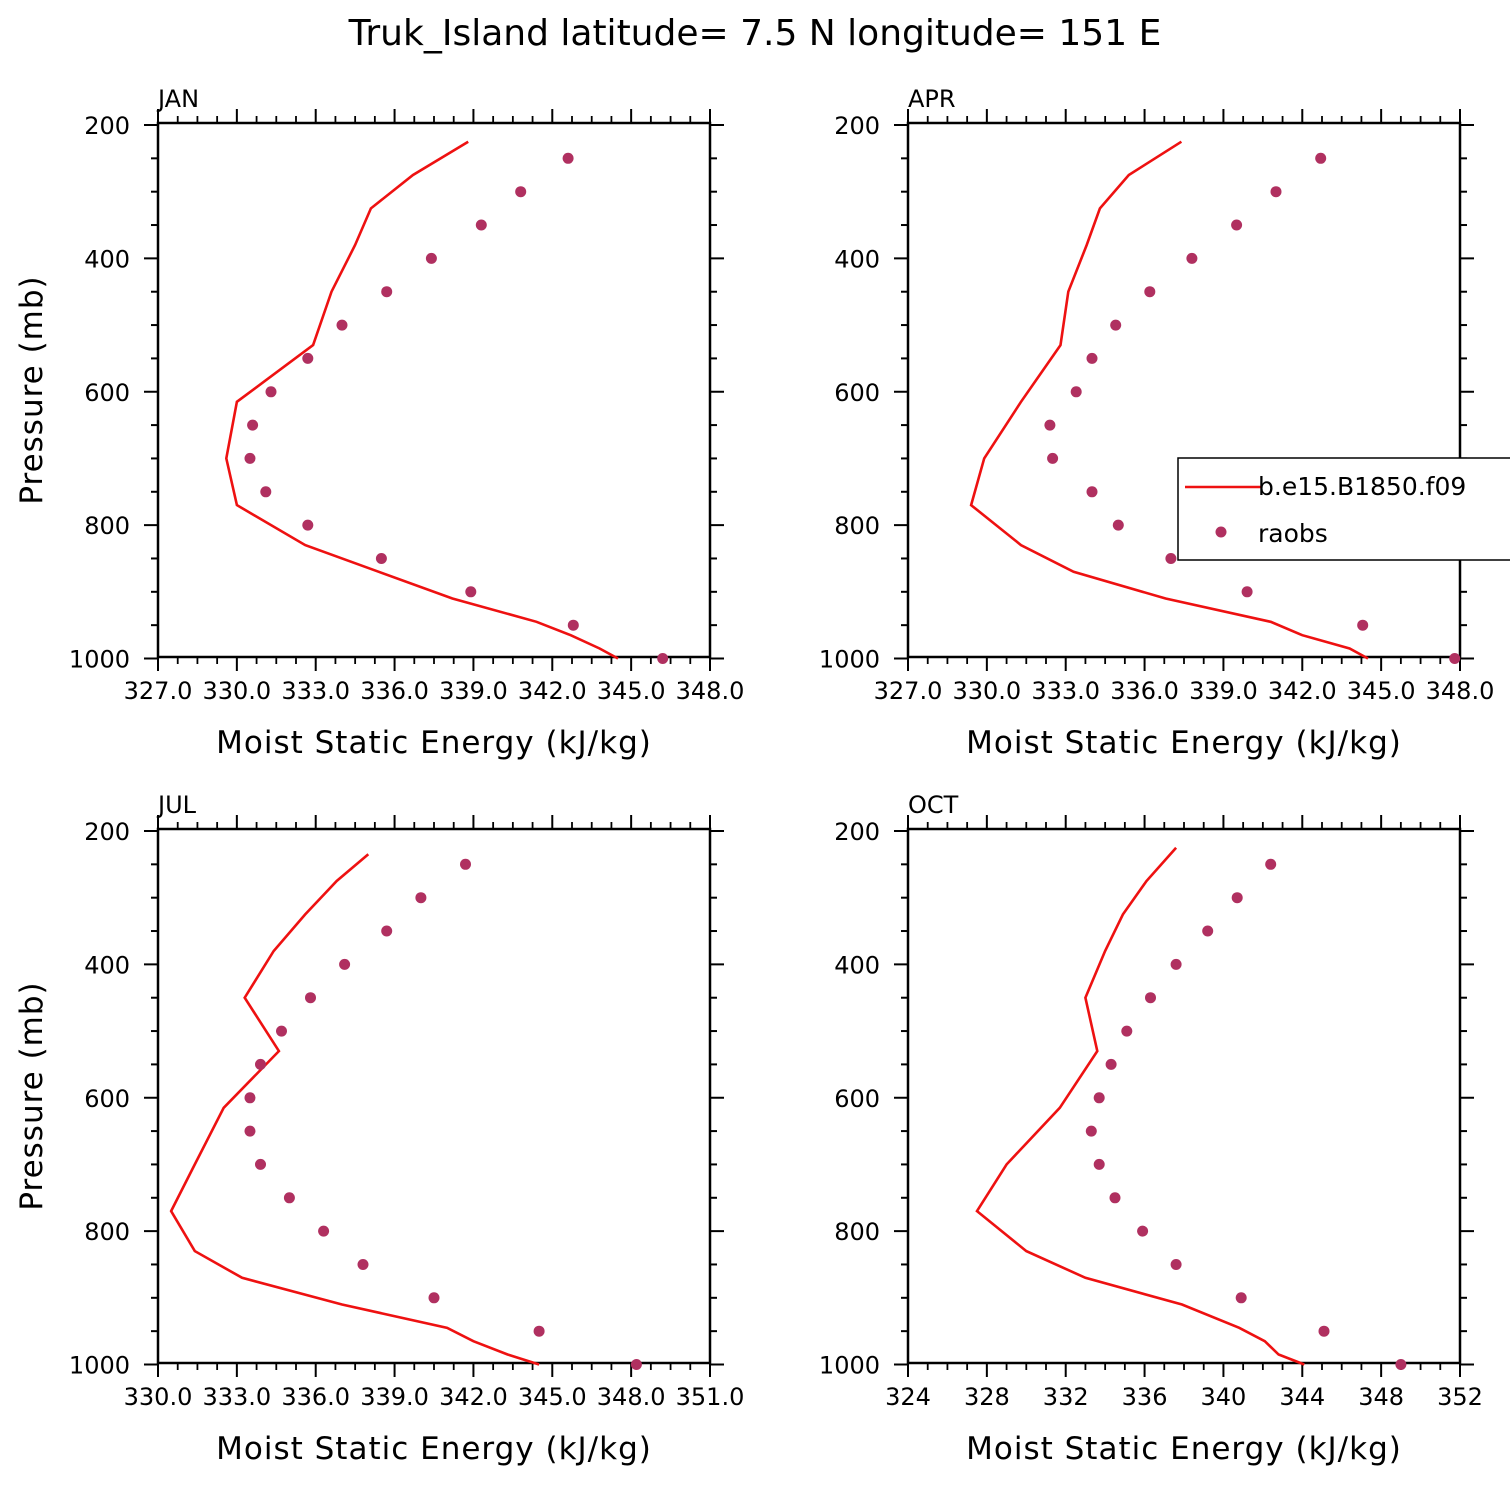 This screenshot has height=1510, width=1510. Describe the element at coordinates (176, 805) in the screenshot. I see `panel-month-label: JUL` at that location.